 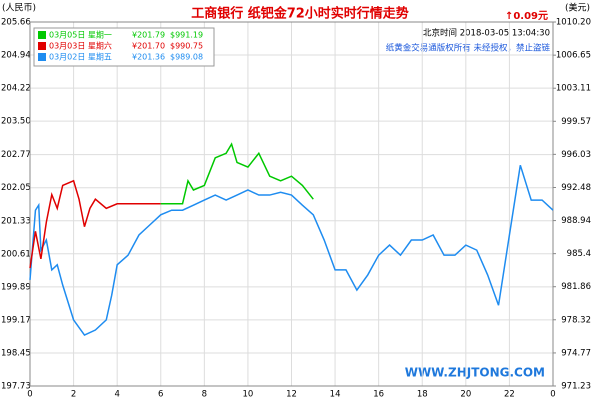 What do you see at coordinates (576, 320) in the screenshot?
I see `y2-tick-label: 978.32` at bounding box center [576, 320].